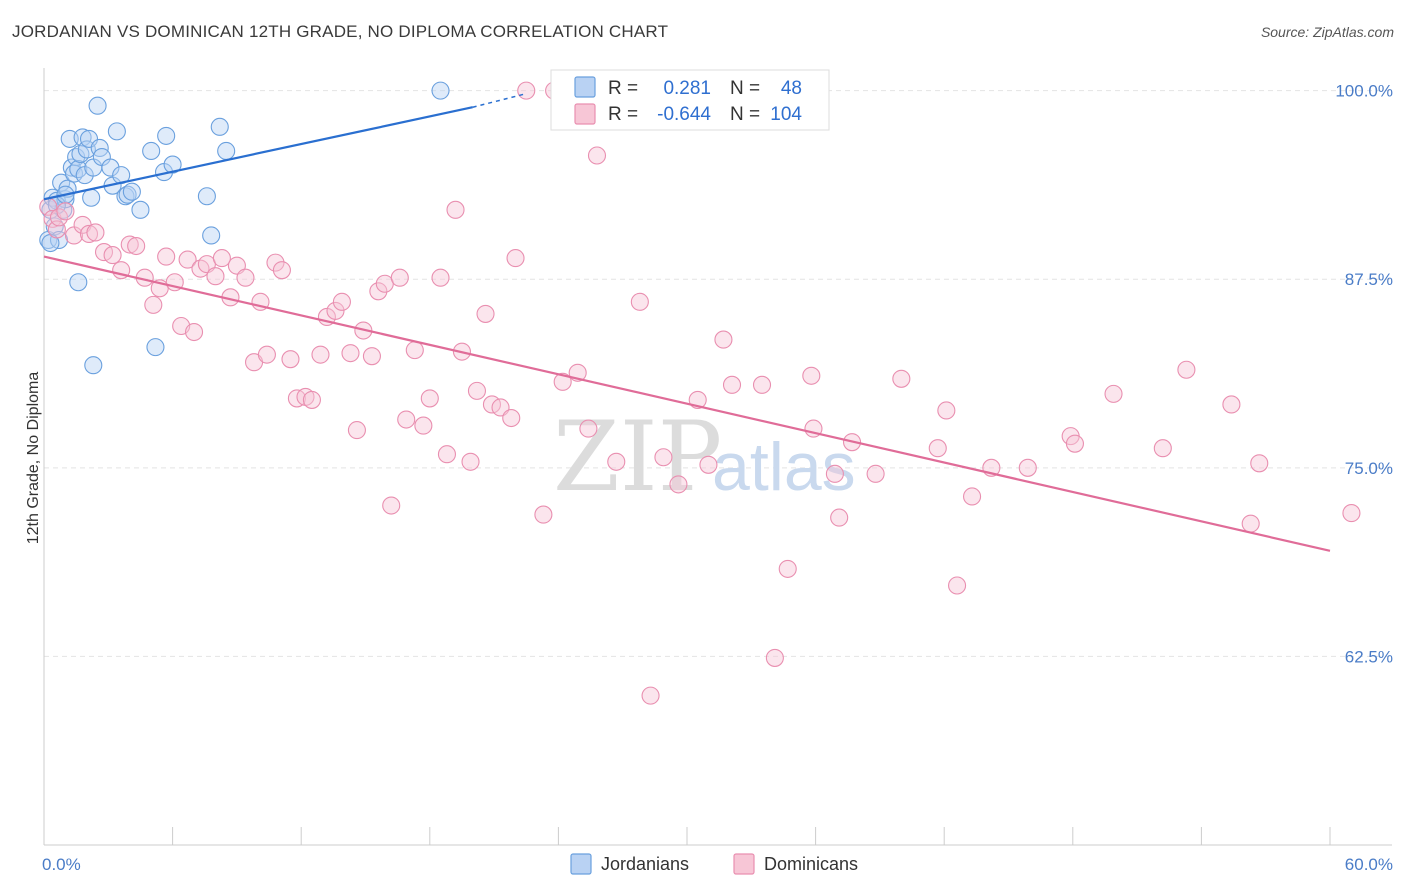 This screenshot has height=892, width=1406. Describe the element at coordinates (684, 114) in the screenshot. I see `stats-r-value-pink: -0.644` at that location.